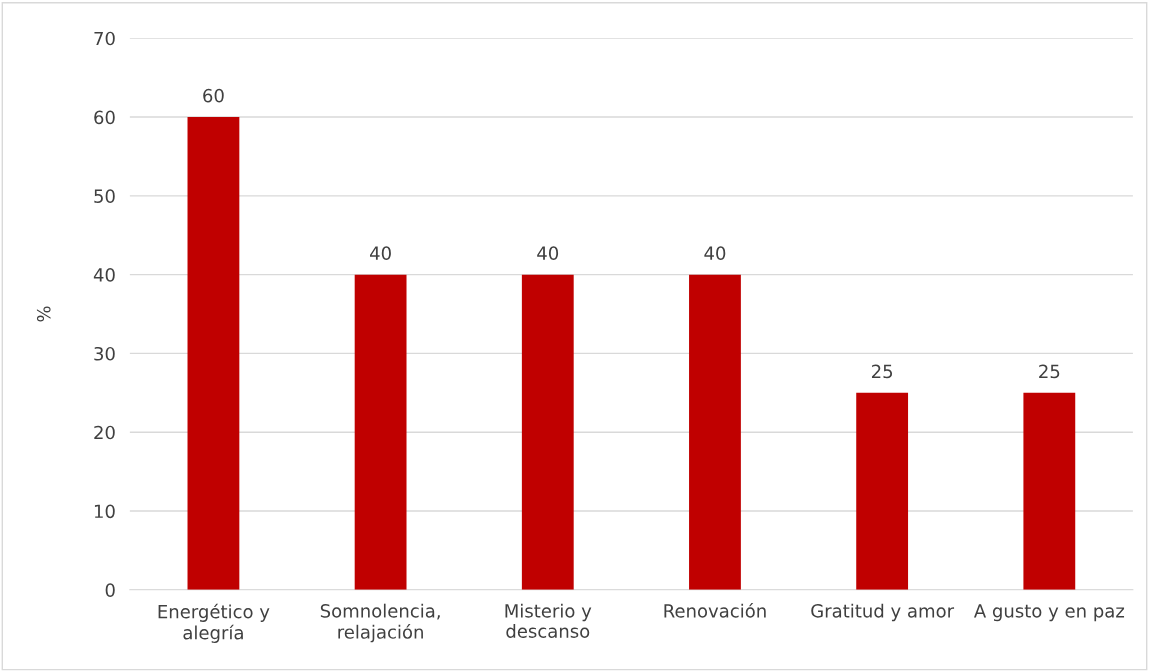 This screenshot has width=1149, height=671. I want to click on x-tick-label: Gratitud y amor, so click(883, 612).